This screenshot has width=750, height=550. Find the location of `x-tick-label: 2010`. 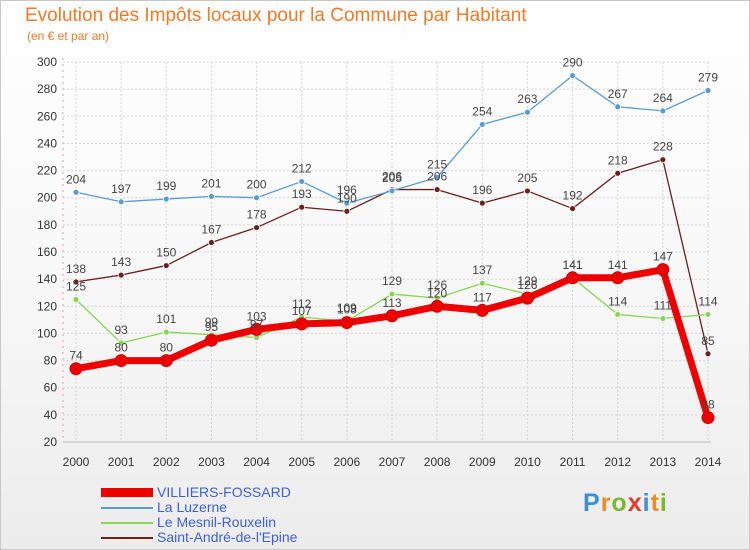

x-tick-label: 2010 is located at coordinates (527, 462).